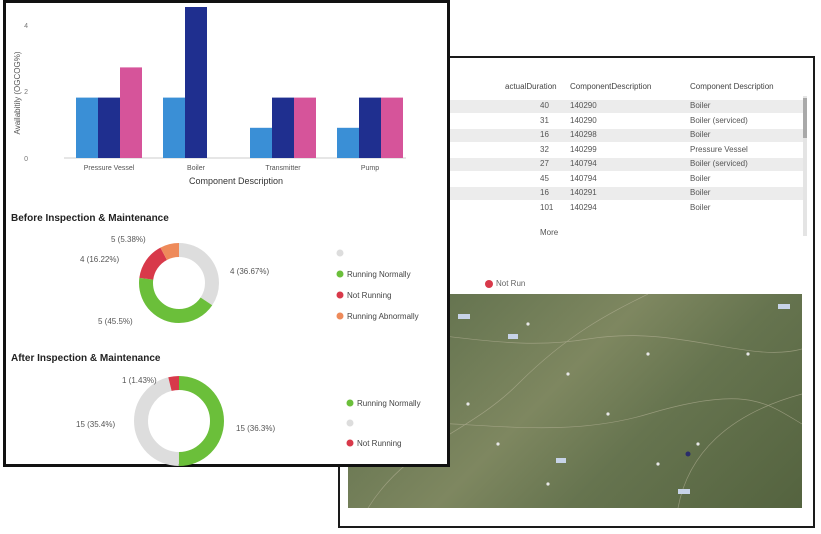 Image resolution: width=821 pixels, height=534 pixels. Describe the element at coordinates (370, 168) in the screenshot. I see `x-tick-label: Pump` at that location.